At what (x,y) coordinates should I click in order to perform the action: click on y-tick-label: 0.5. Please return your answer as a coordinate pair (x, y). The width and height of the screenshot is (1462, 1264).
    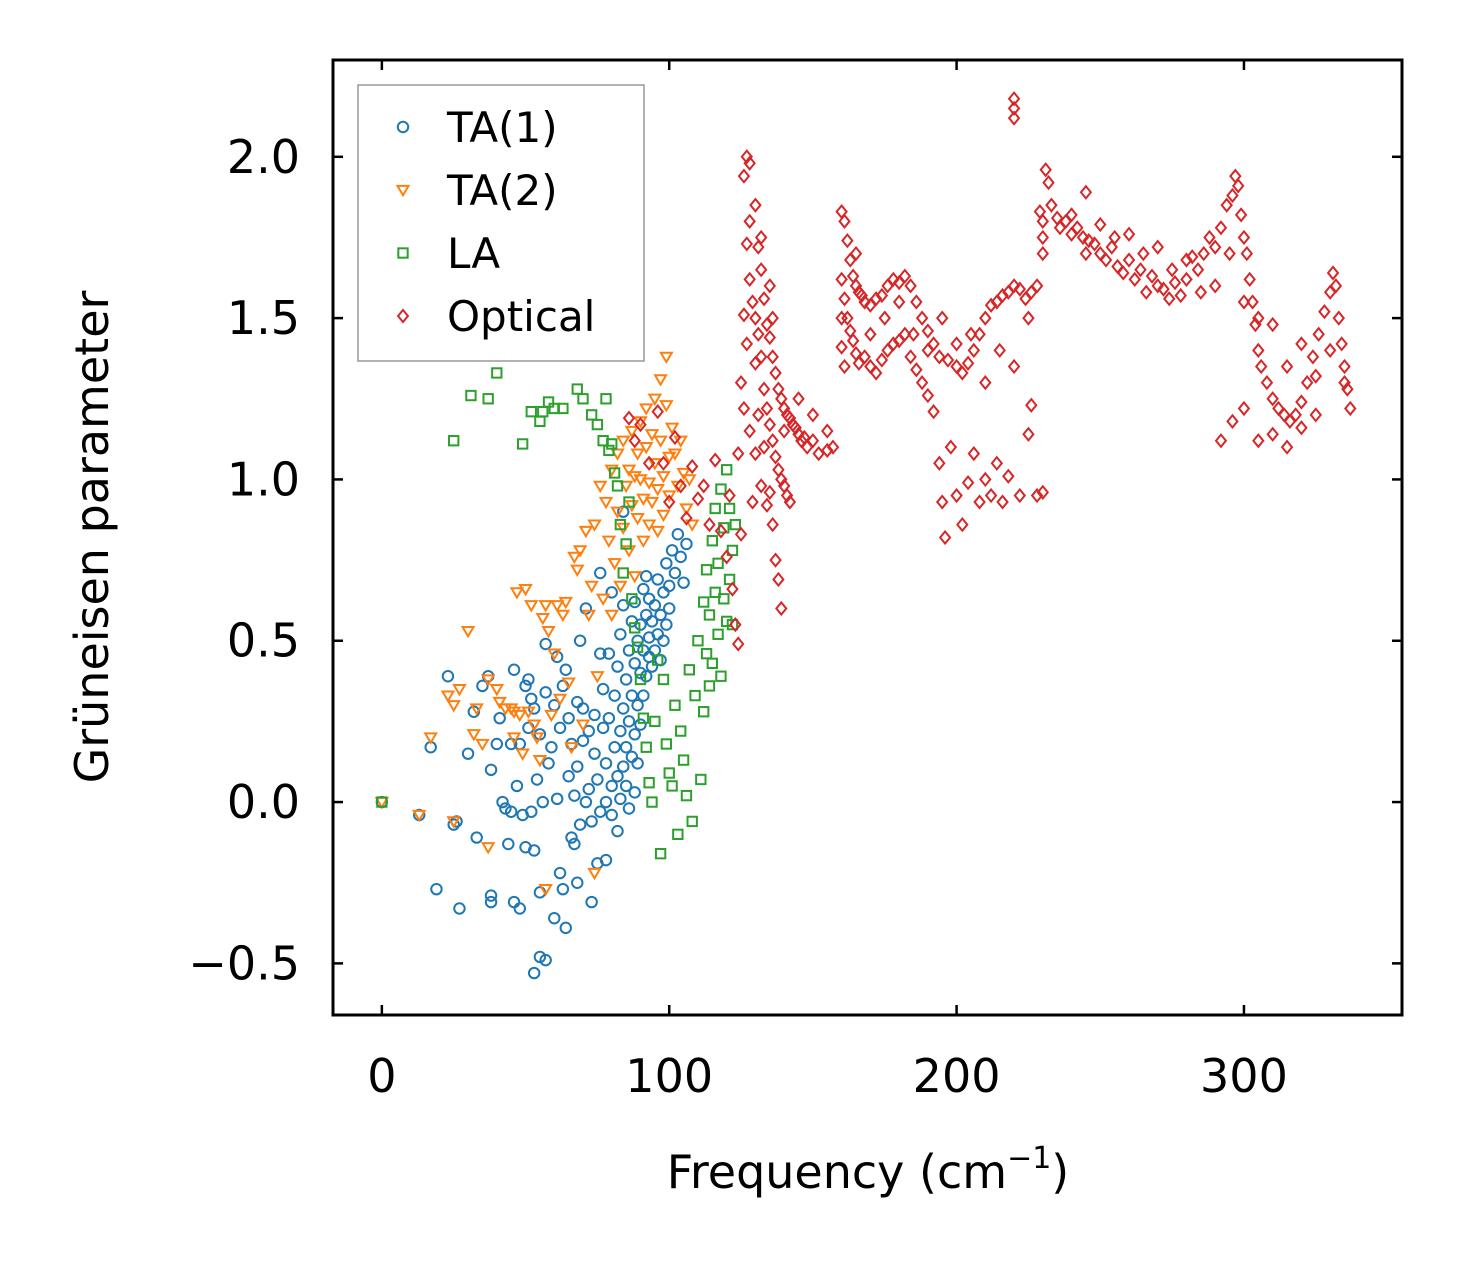
    Looking at the image, I should click on (263, 641).